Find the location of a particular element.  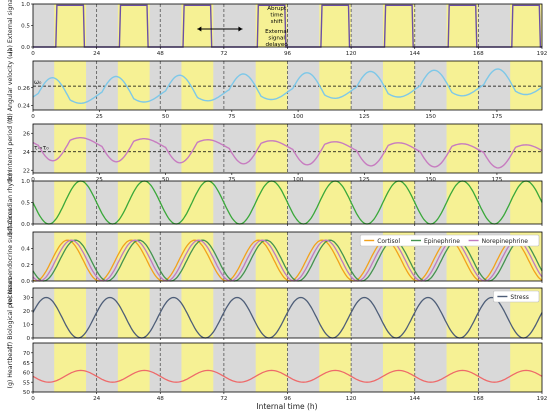

y-tick-label: 65 is located at coordinates (27, 364).